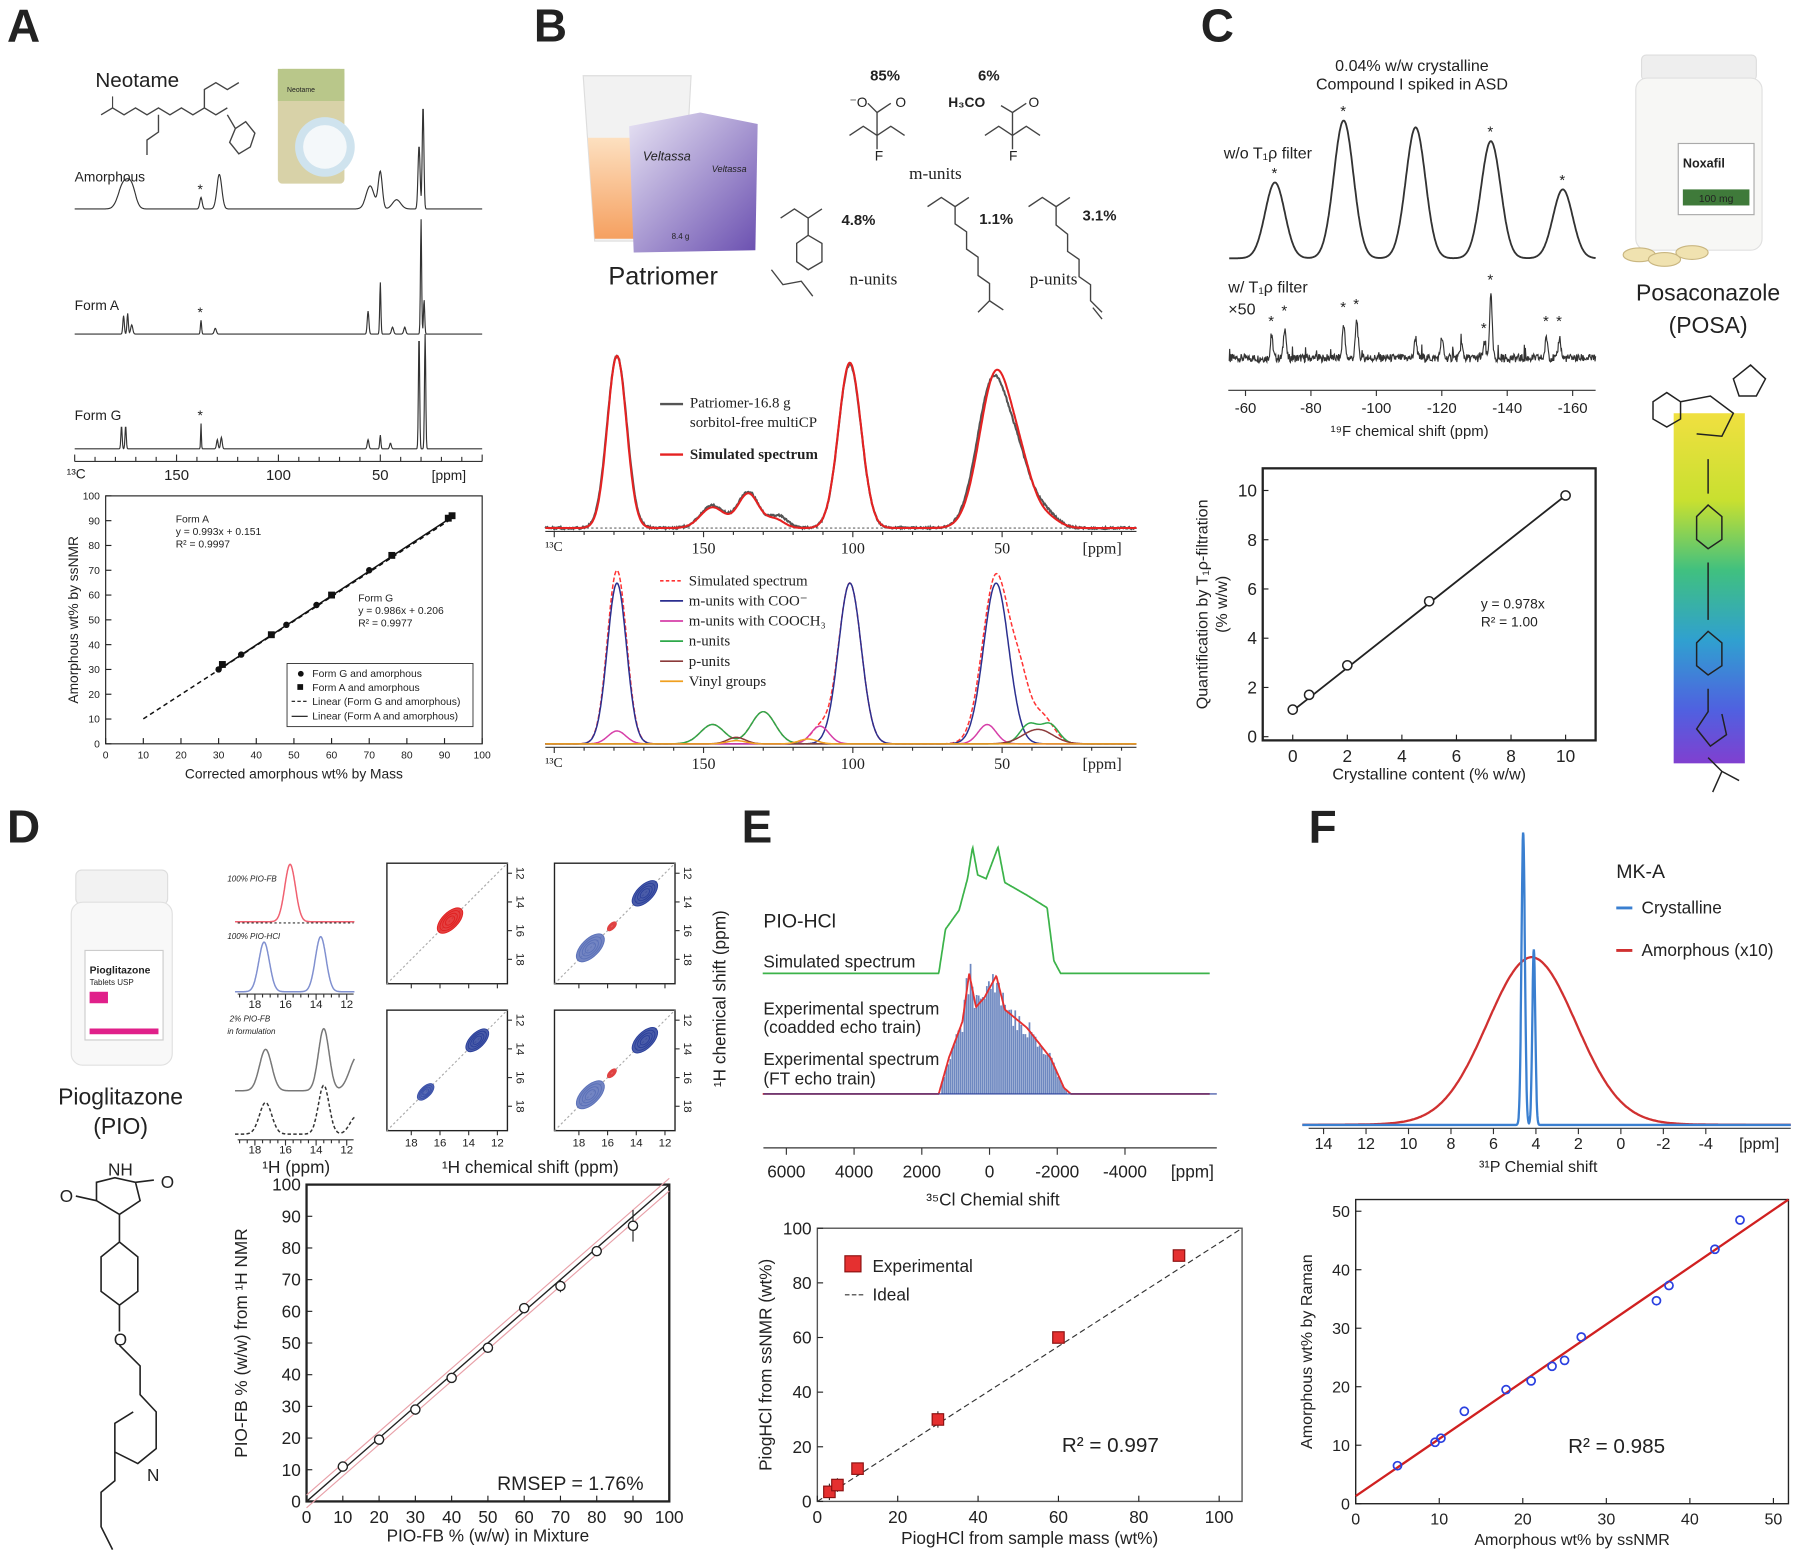  What do you see at coordinates (98, 415) in the screenshot?
I see `spectrum-label: Form G` at bounding box center [98, 415].